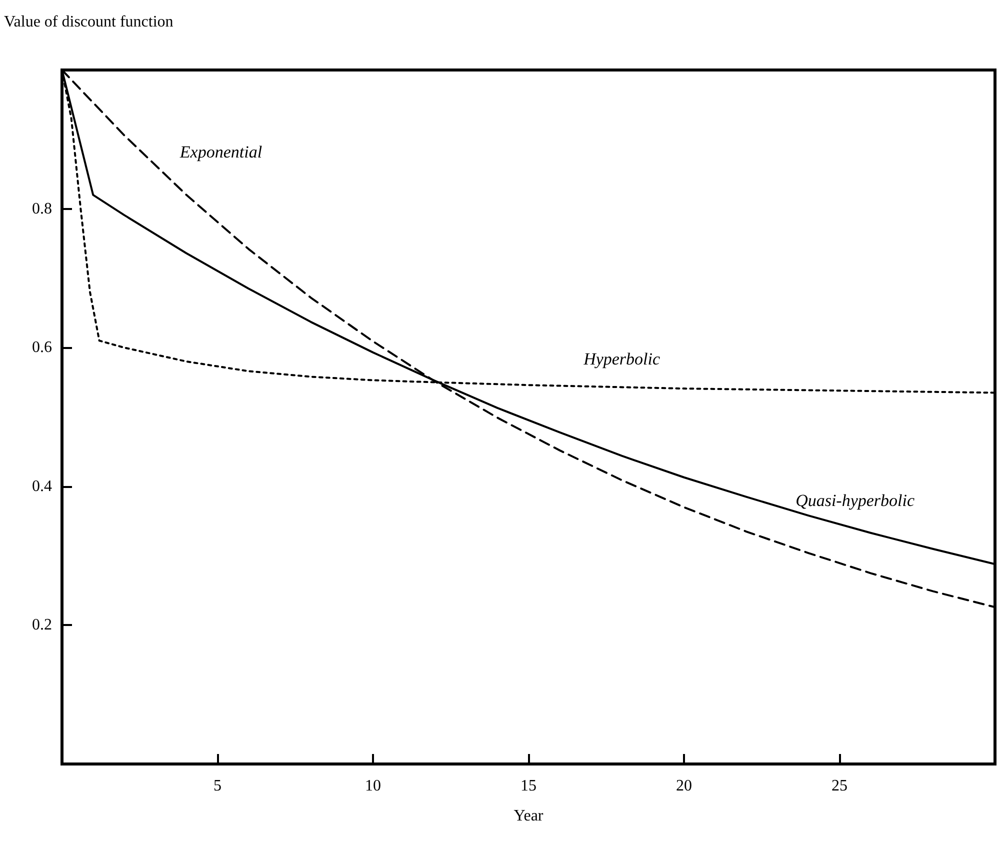 Image resolution: width=999 pixels, height=846 pixels. What do you see at coordinates (840, 786) in the screenshot?
I see `x-tick-label: 25` at bounding box center [840, 786].